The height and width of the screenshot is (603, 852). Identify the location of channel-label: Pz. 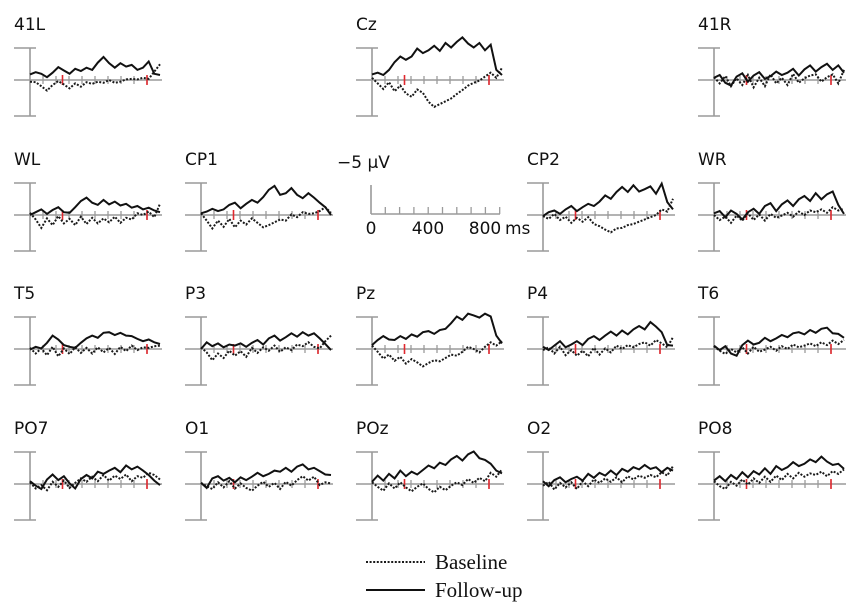
(365, 294).